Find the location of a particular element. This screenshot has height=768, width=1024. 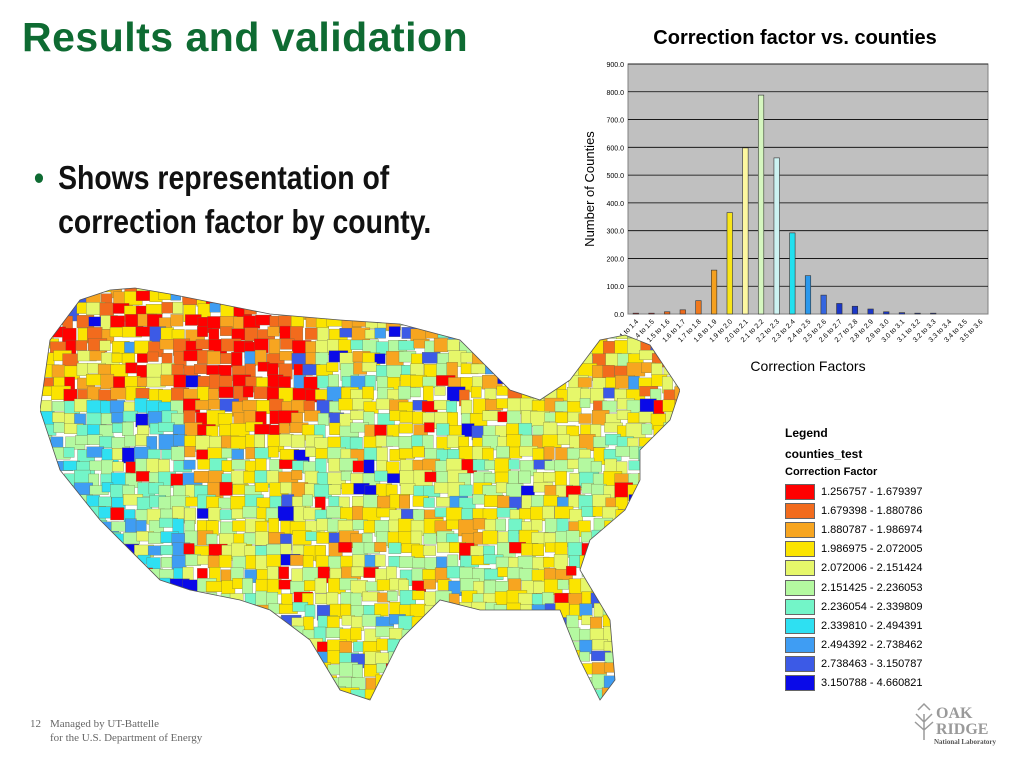

footer-line-2: for the U.S. Department of Energy is located at coordinates (126, 738).